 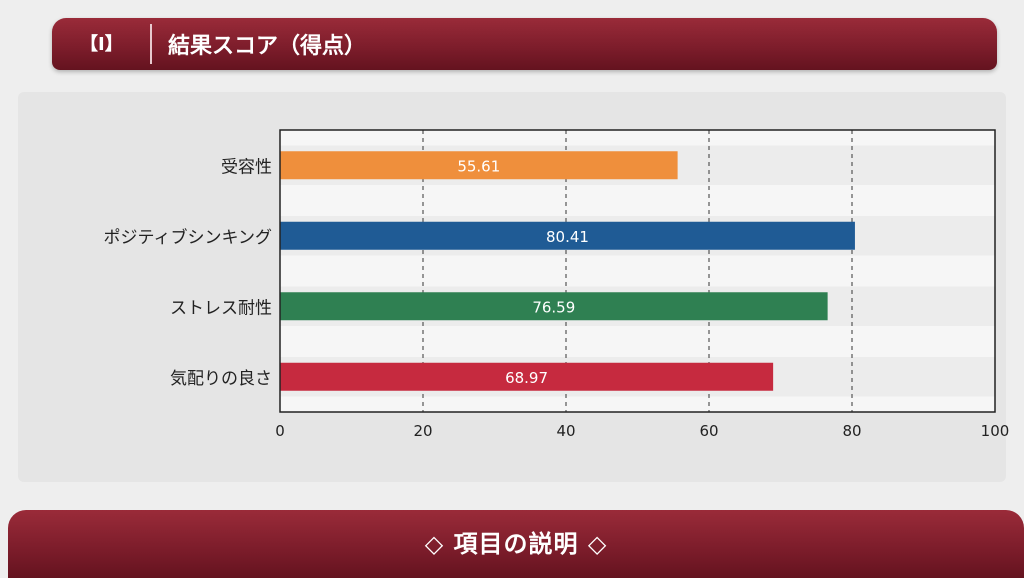 I want to click on bar-value-label: 80.41, so click(x=567, y=237).